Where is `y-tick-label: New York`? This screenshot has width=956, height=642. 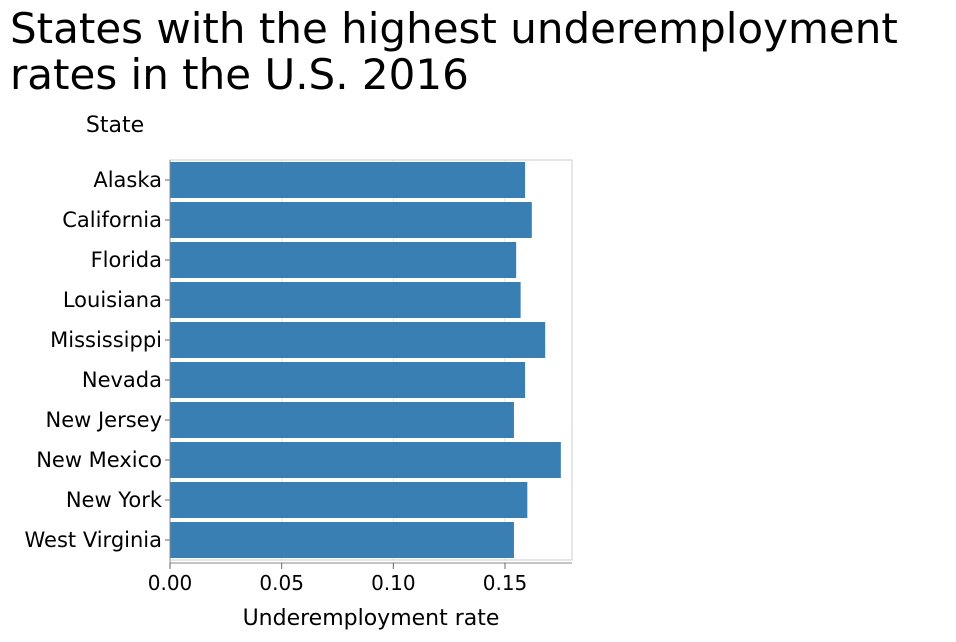
y-tick-label: New York is located at coordinates (114, 500).